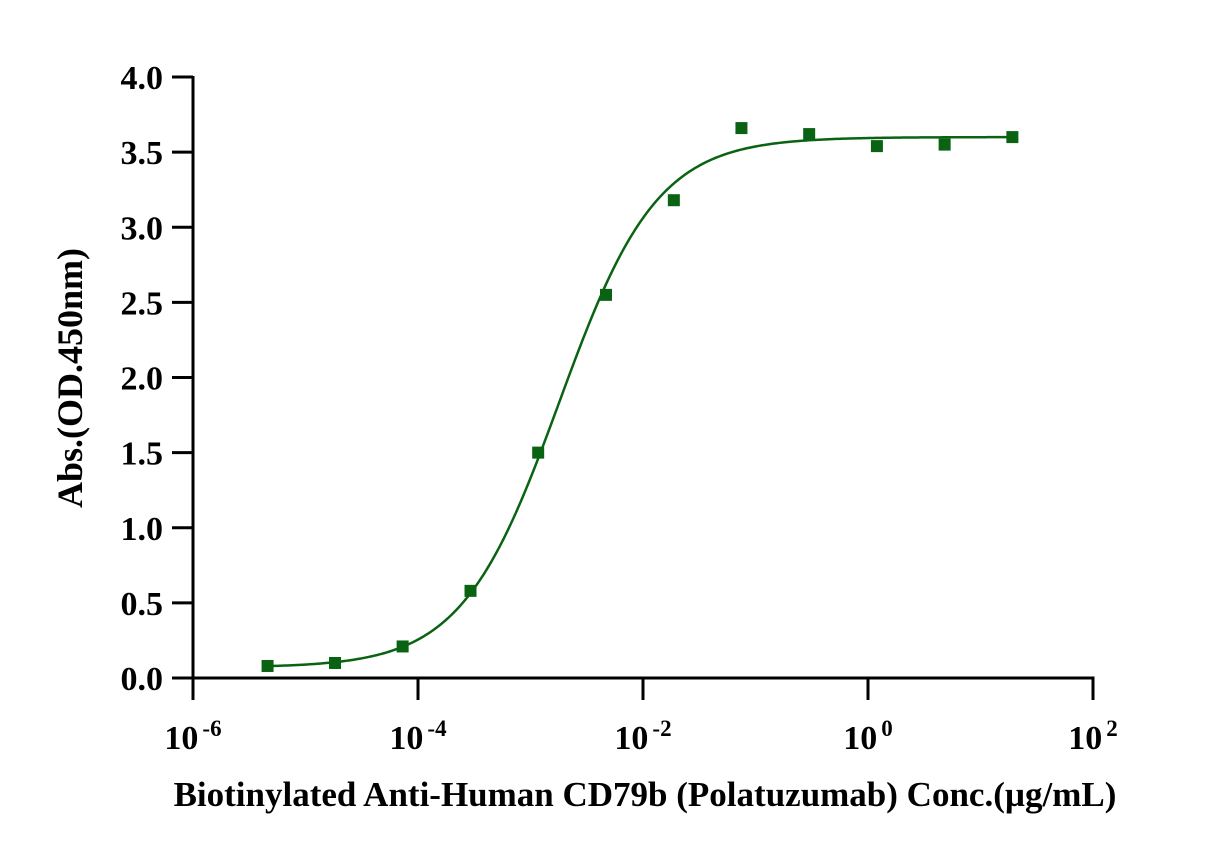  Describe the element at coordinates (192, 736) in the screenshot. I see `x-tick-label: 10 -6` at that location.